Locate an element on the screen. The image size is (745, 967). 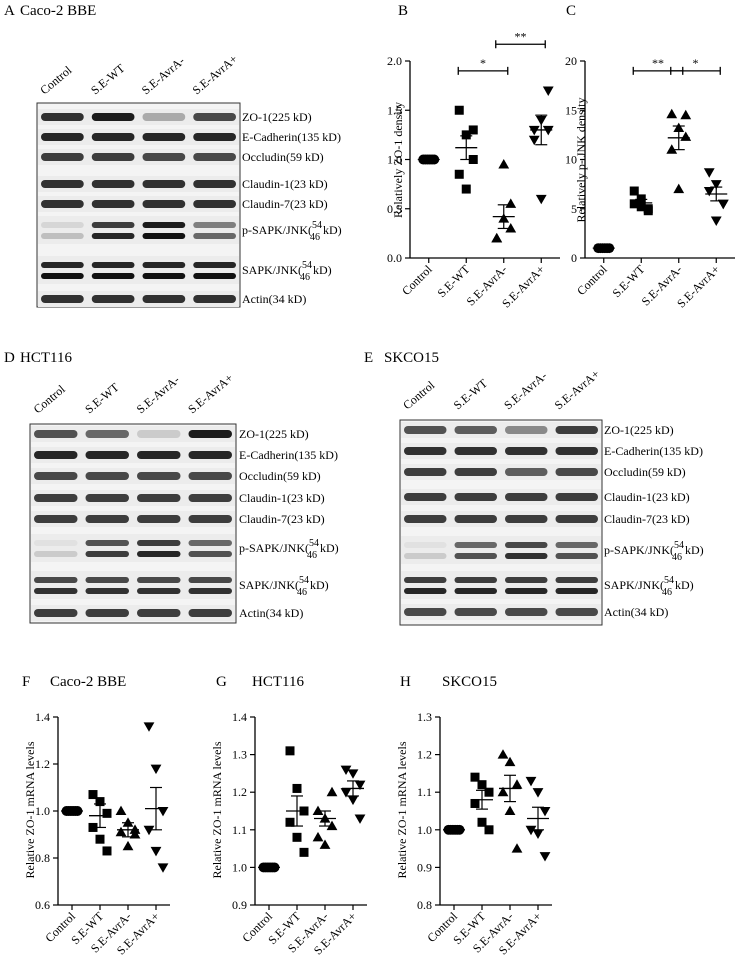
panel-title-d: HCT116 is located at coordinates (46, 358).